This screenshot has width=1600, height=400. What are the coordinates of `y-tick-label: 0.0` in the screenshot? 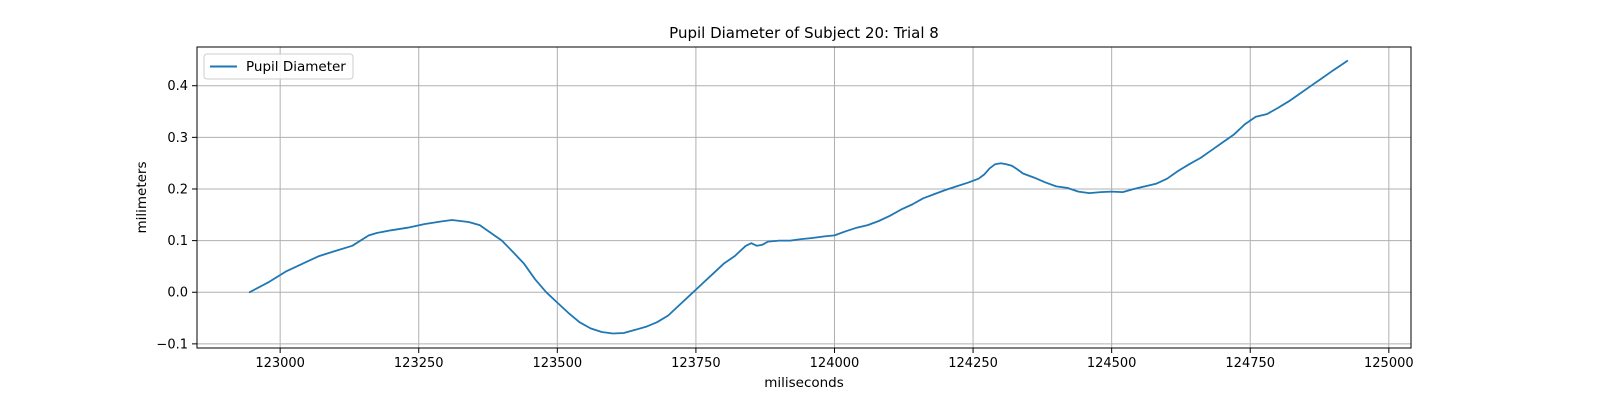 It's located at (177, 293).